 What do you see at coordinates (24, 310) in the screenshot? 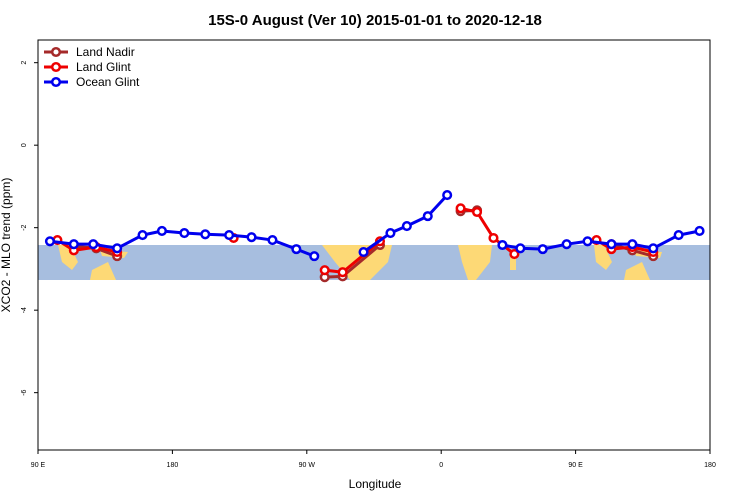
I see `y-tick-label: -4` at bounding box center [24, 310].